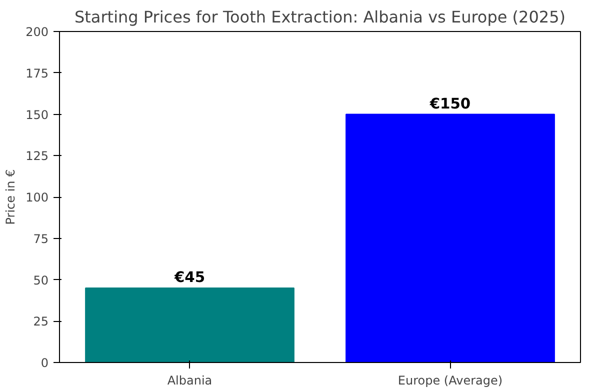  I want to click on y-tick-label: 25, so click(41, 321).